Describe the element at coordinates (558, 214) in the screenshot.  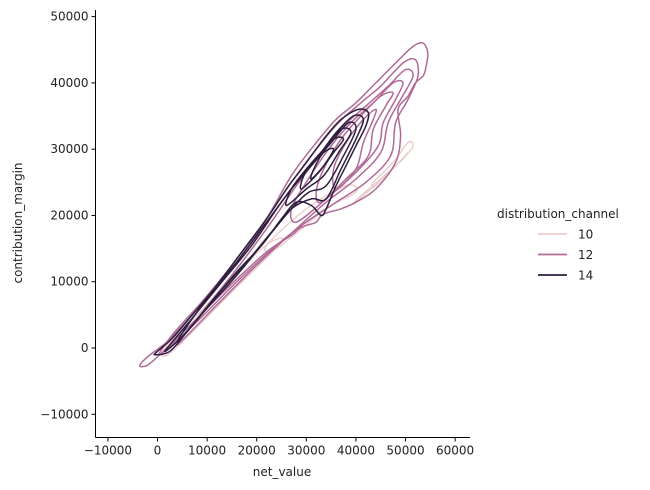
I see `legend-title: distribution_channel` at that location.